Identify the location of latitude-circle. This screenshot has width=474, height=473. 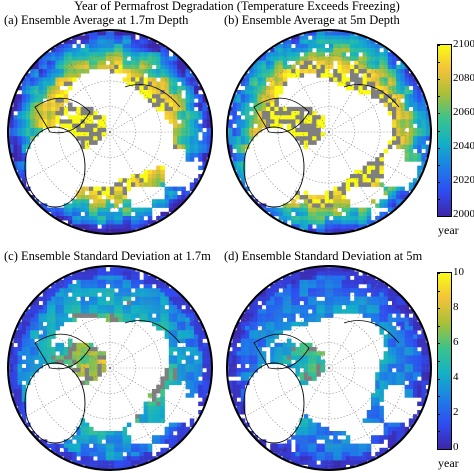
(329, 132).